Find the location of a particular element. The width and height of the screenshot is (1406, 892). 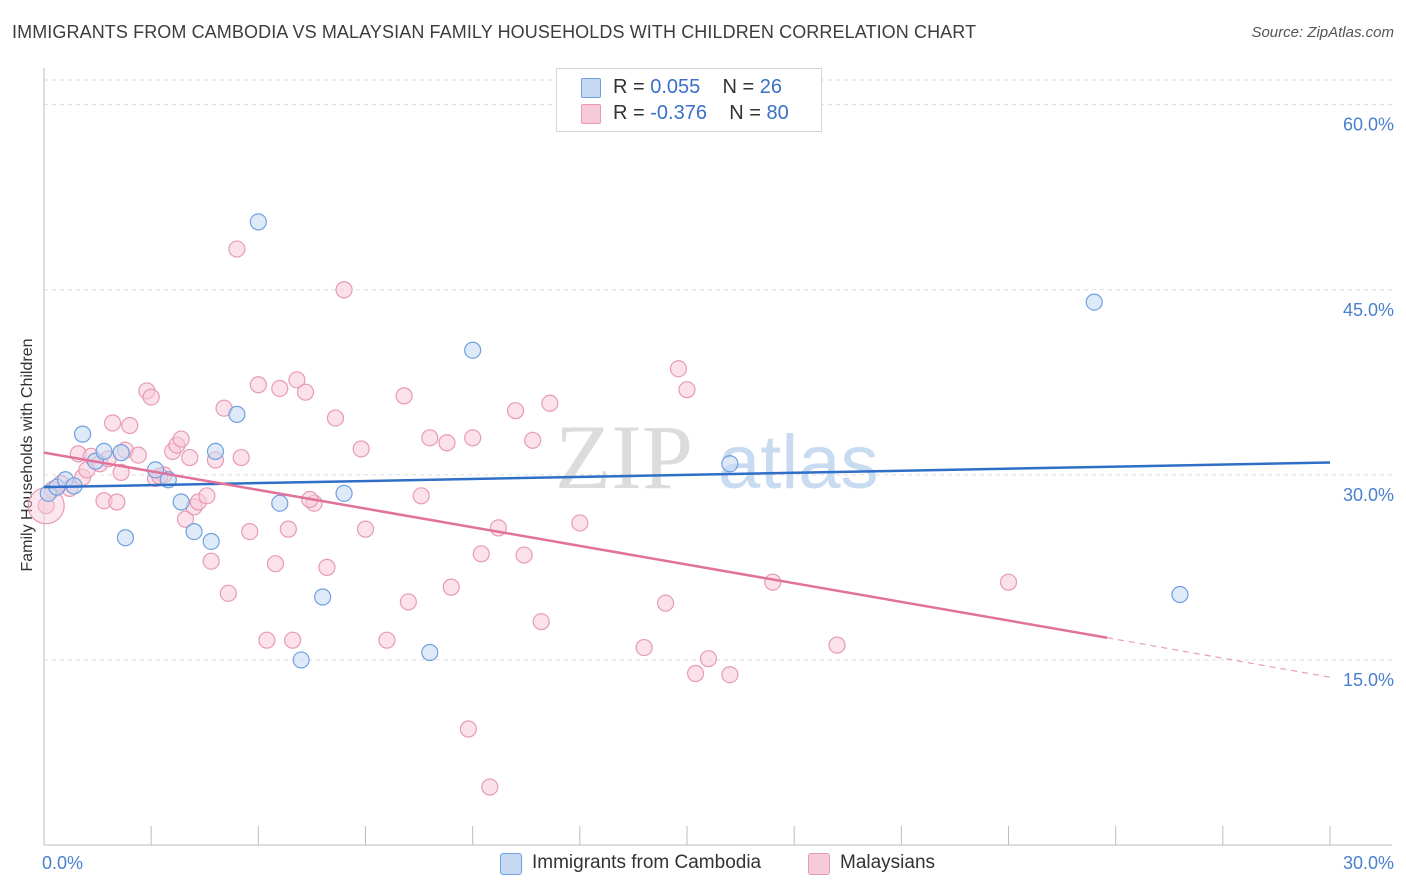

trend-line-cambodia is located at coordinates (687, 475).